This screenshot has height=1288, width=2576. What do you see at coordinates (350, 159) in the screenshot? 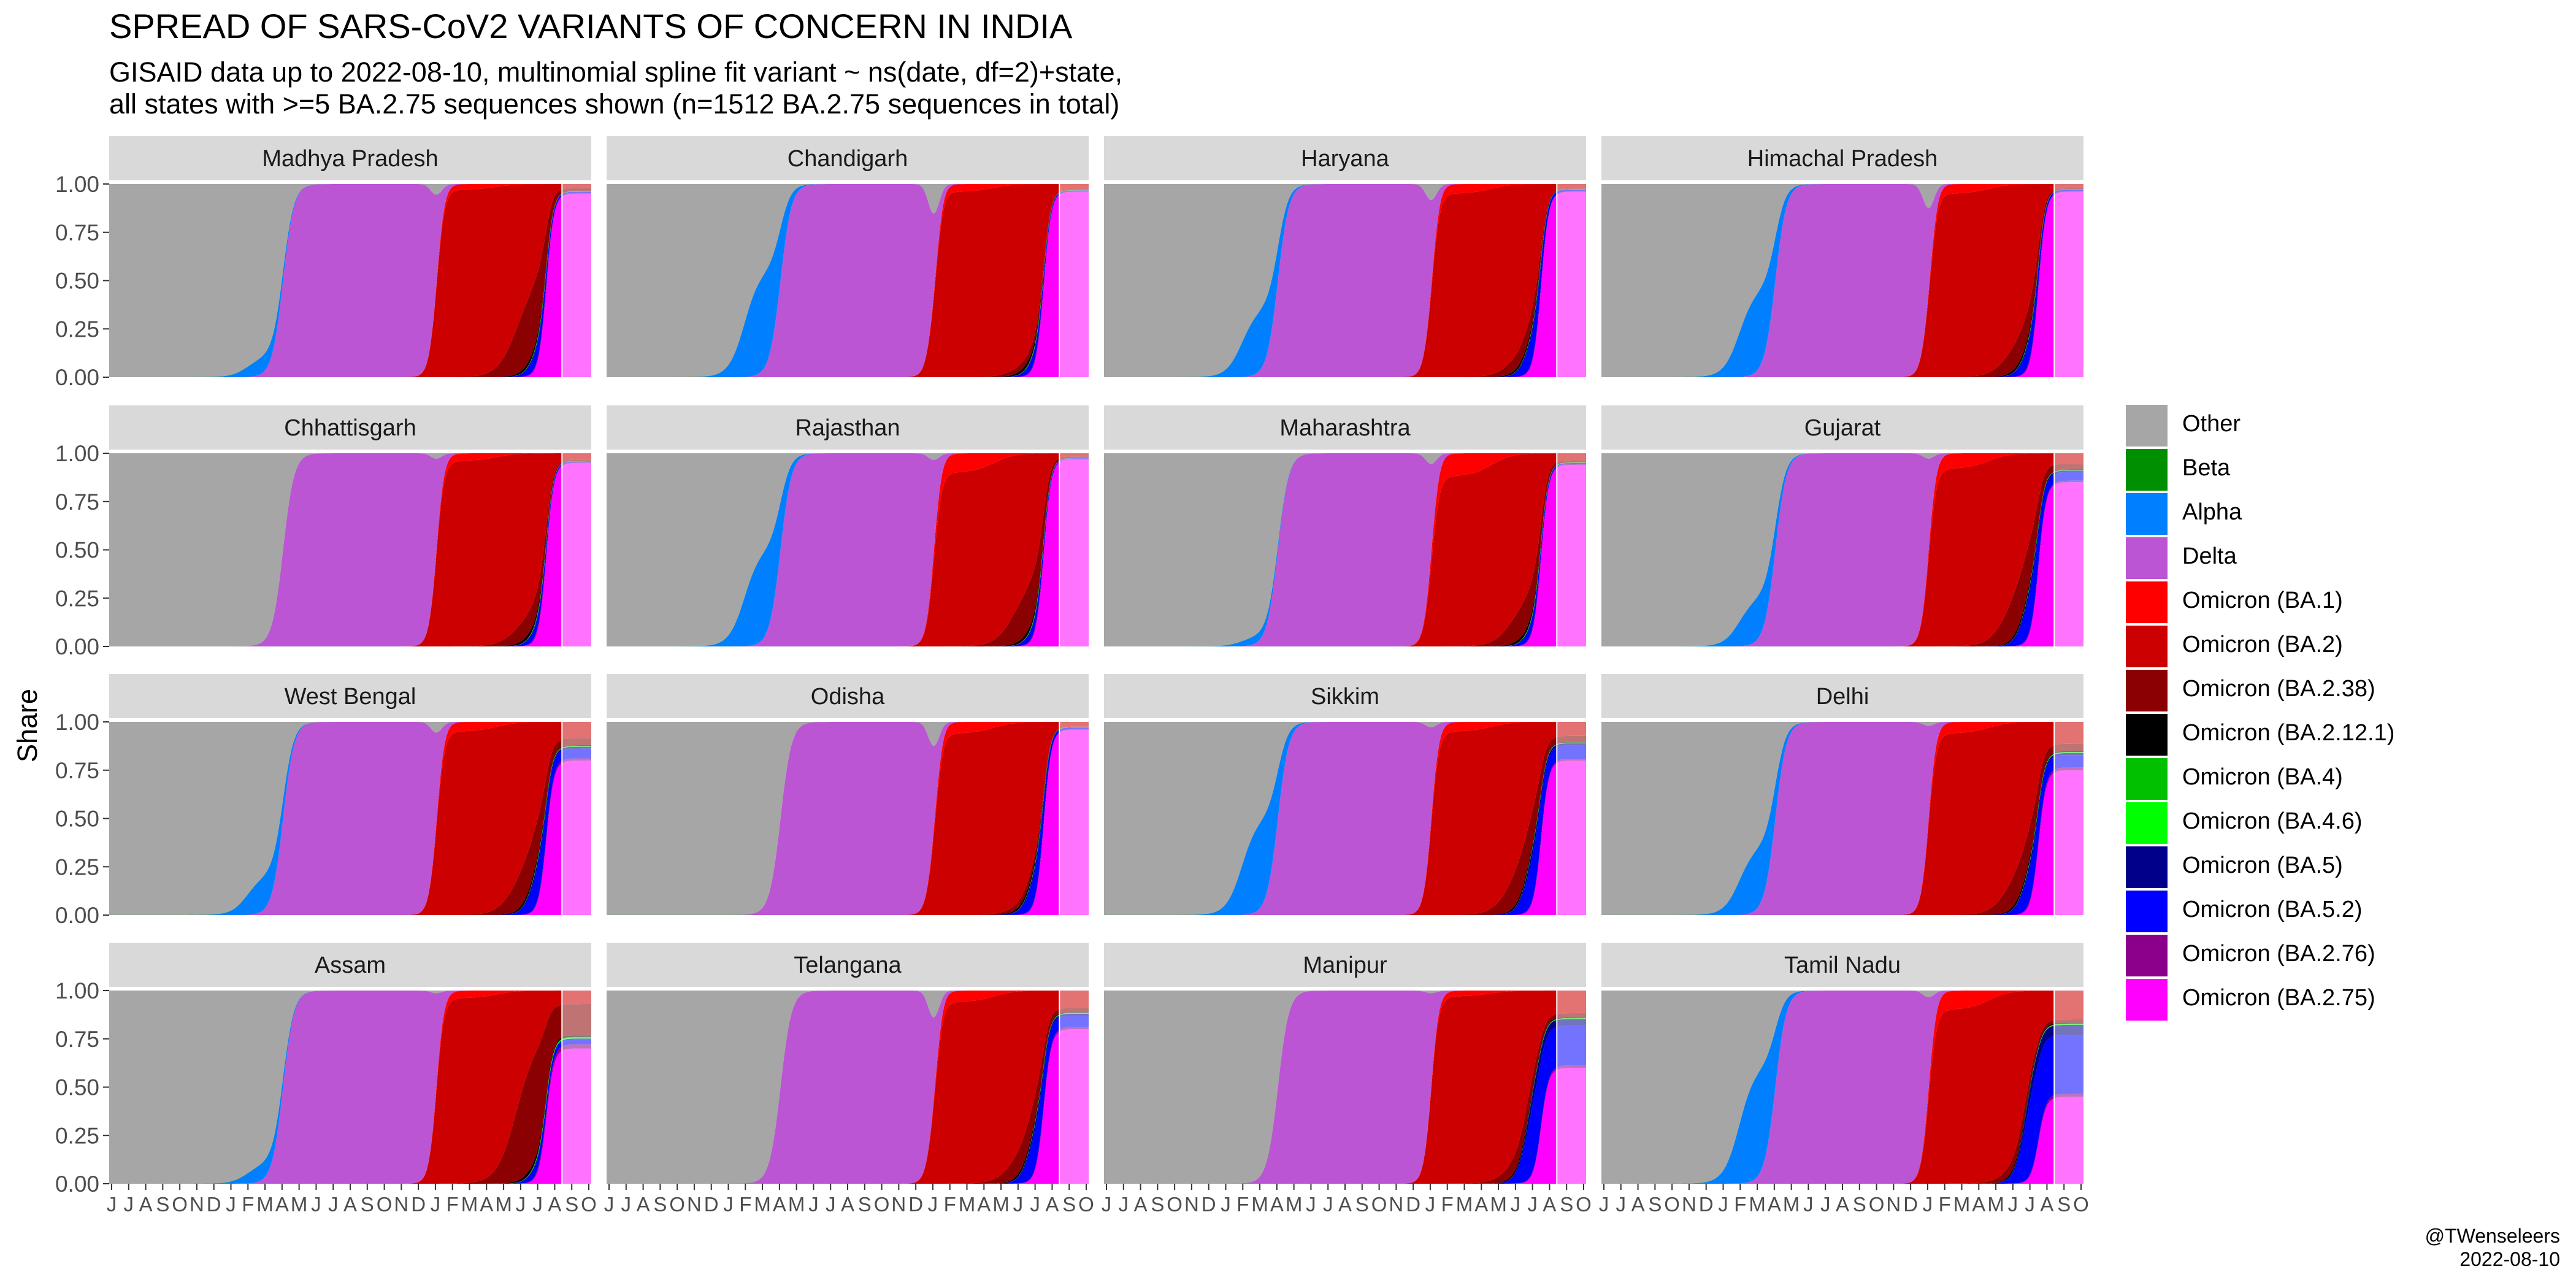
I see `facet-strip-label: Madhya Pradesh` at bounding box center [350, 159].